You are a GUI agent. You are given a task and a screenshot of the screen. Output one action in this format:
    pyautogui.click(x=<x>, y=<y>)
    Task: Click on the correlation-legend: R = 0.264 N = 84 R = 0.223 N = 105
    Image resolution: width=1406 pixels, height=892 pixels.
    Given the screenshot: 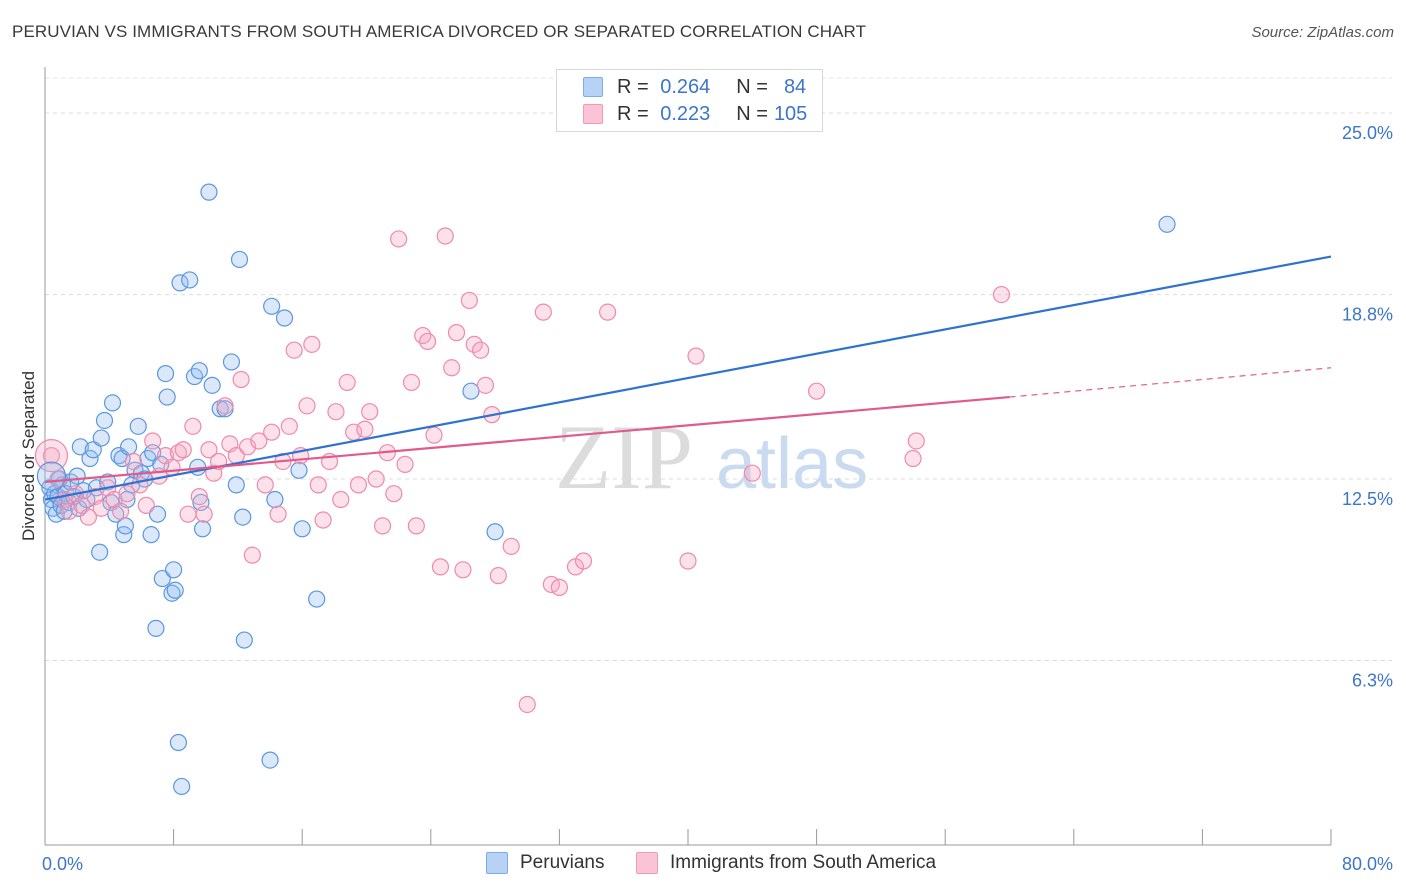 What is the action you would take?
    pyautogui.click(x=689, y=100)
    